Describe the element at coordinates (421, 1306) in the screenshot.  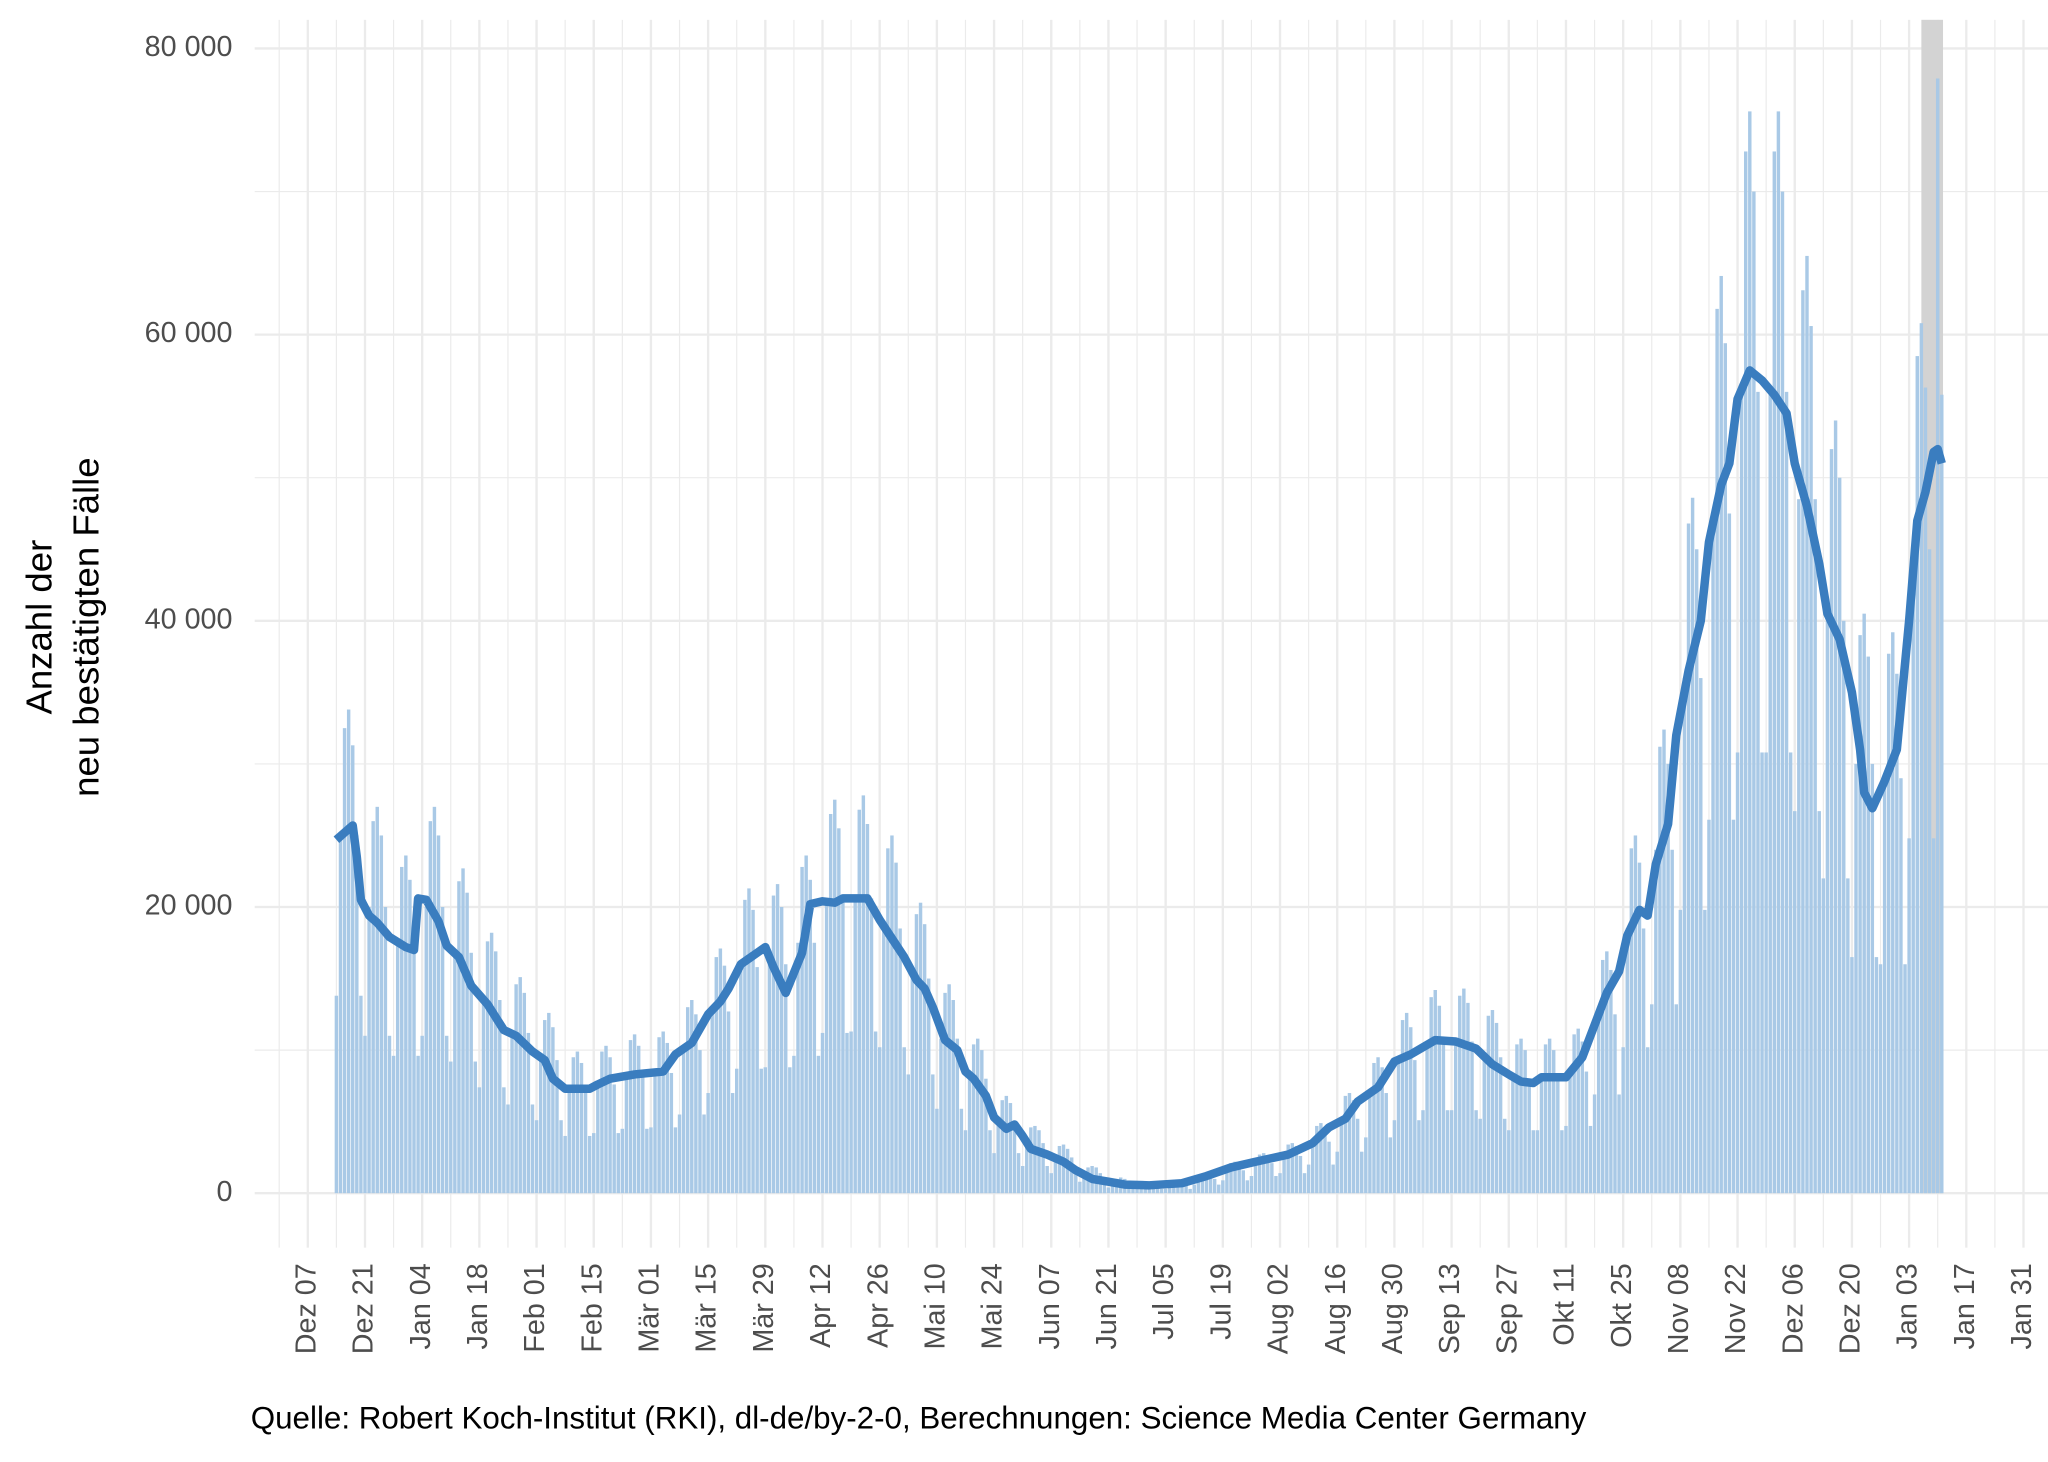
I see `x-tick-label: Jan 04` at that location.